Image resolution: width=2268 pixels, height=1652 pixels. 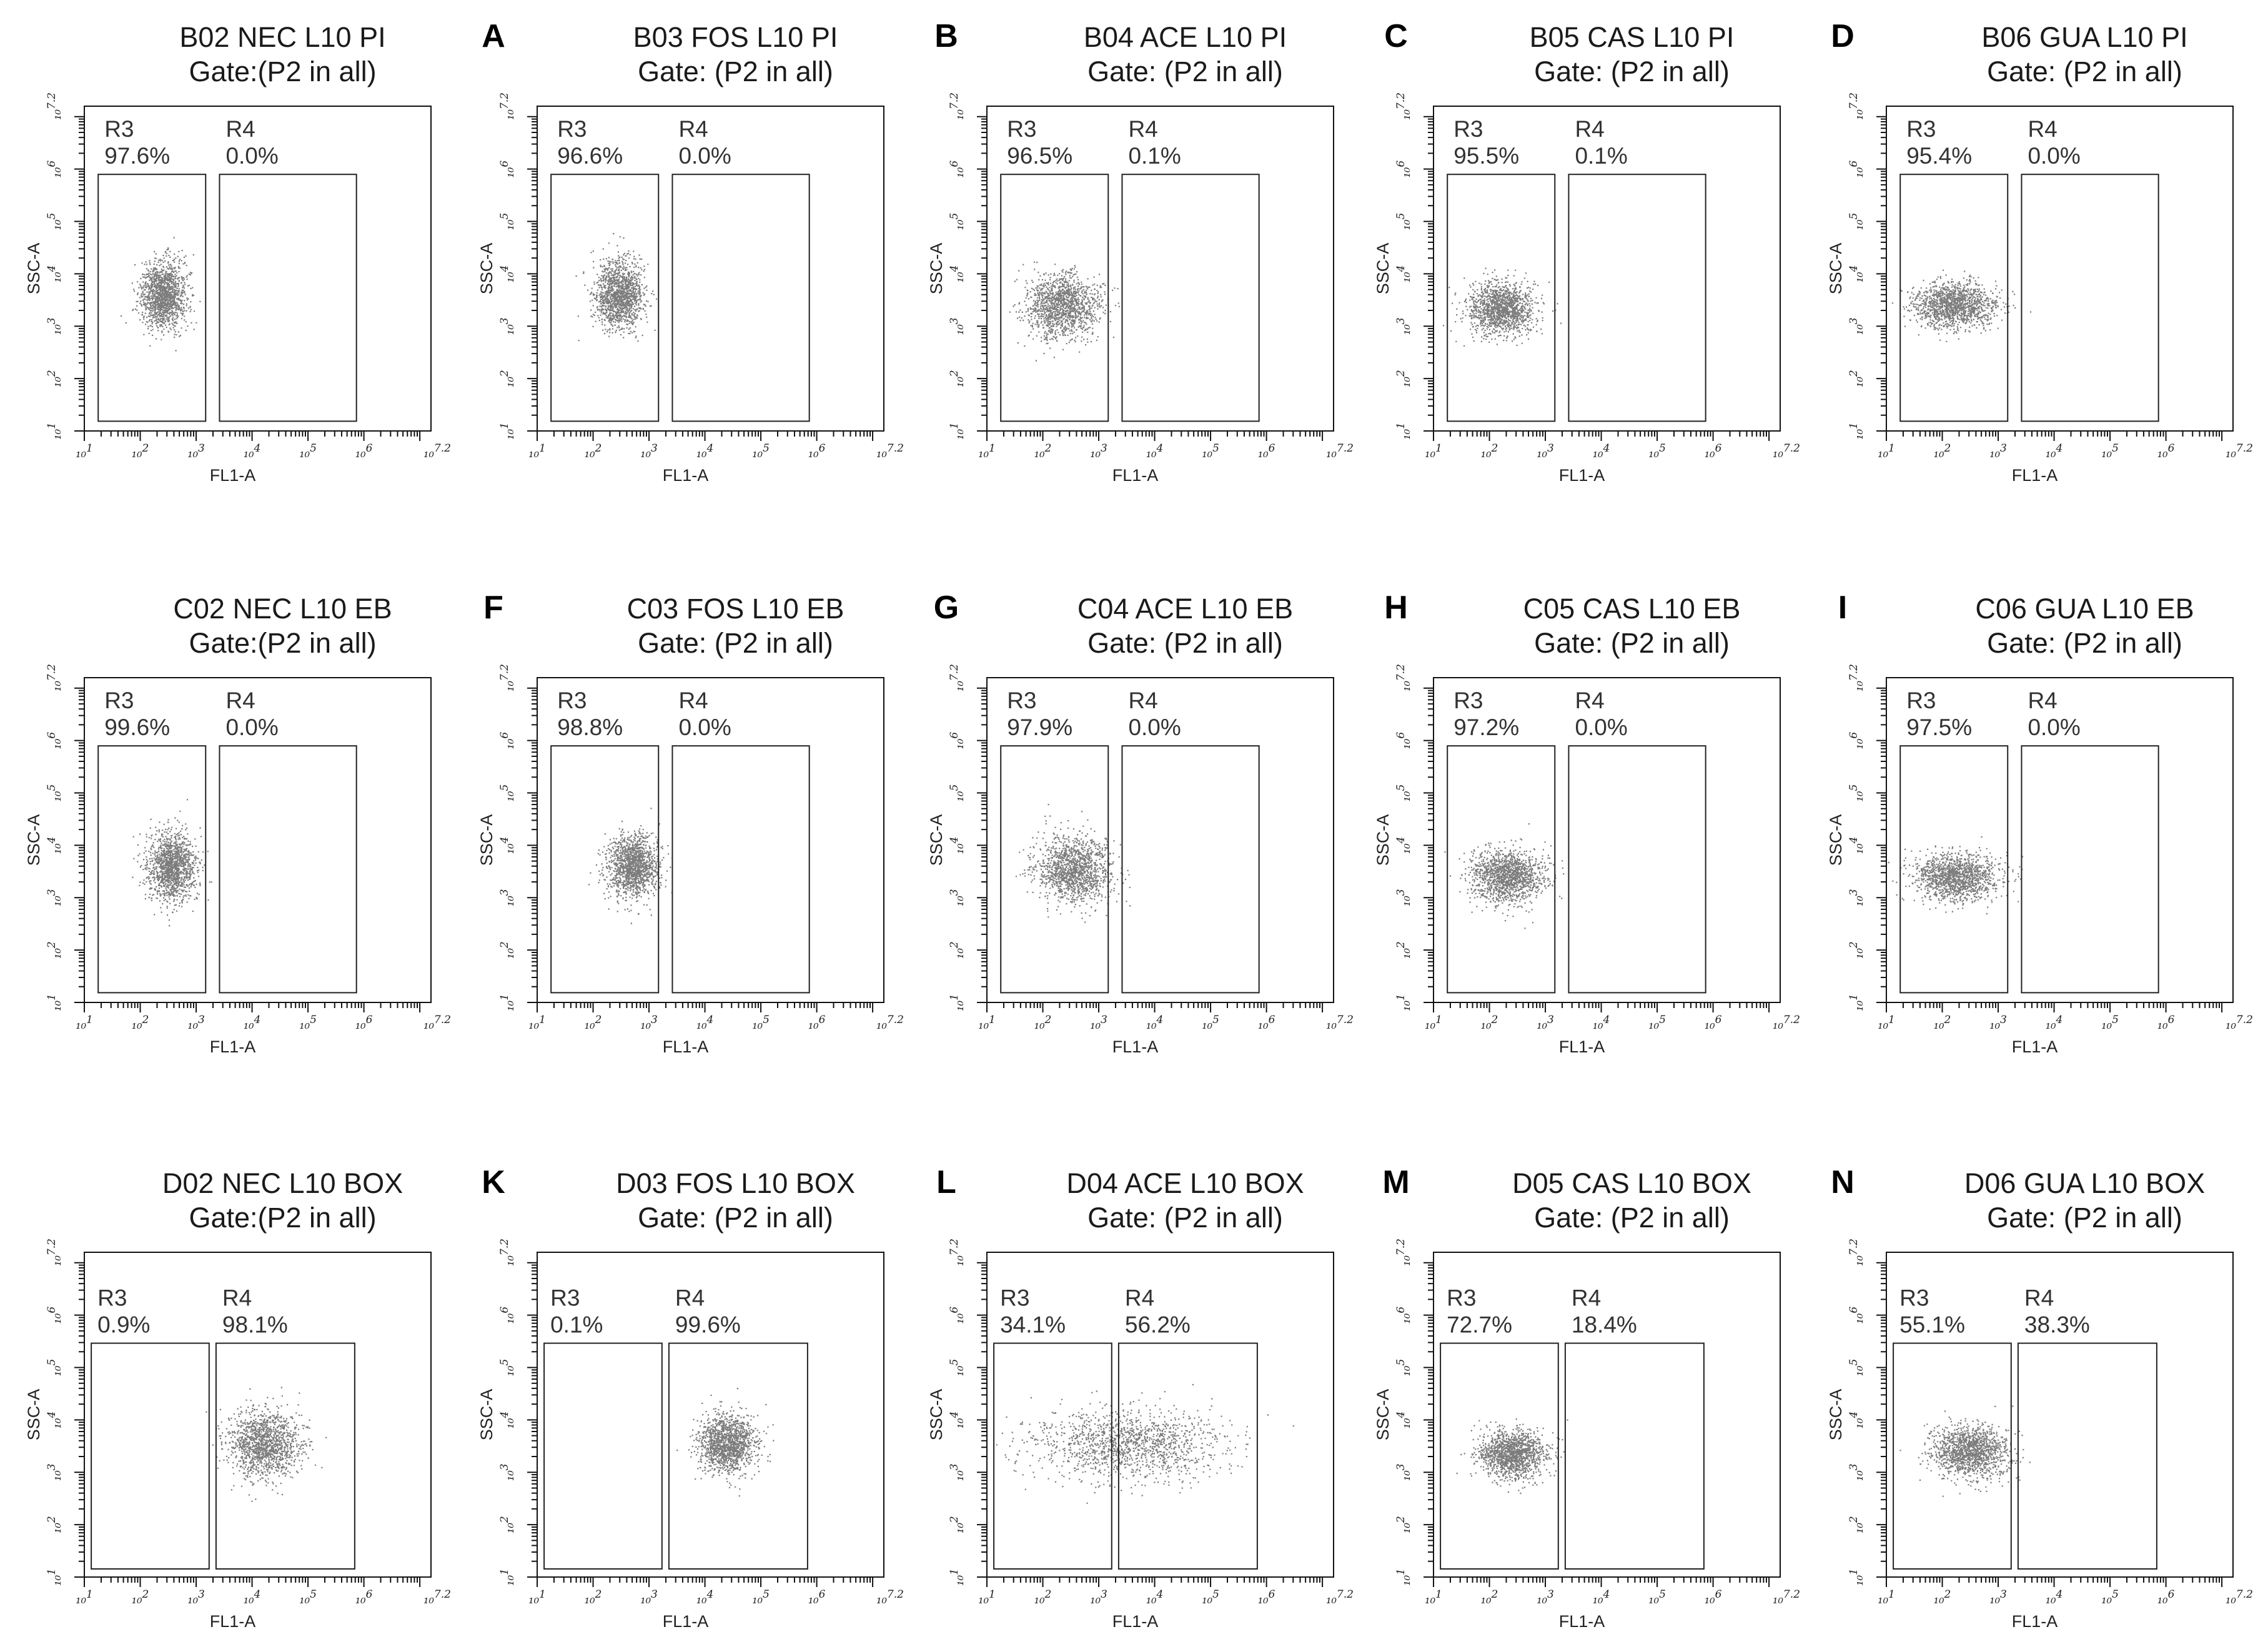 What do you see at coordinates (161, 294) in the screenshot?
I see `event-dots` at bounding box center [161, 294].